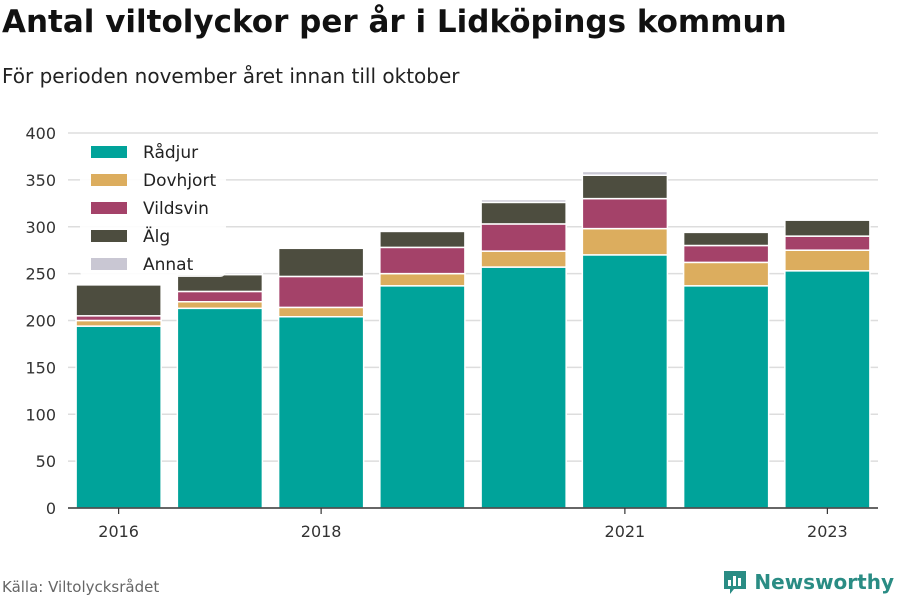 This screenshot has width=900, height=600. What do you see at coordinates (827, 531) in the screenshot?
I see `x-tick-label: 2023` at bounding box center [827, 531].